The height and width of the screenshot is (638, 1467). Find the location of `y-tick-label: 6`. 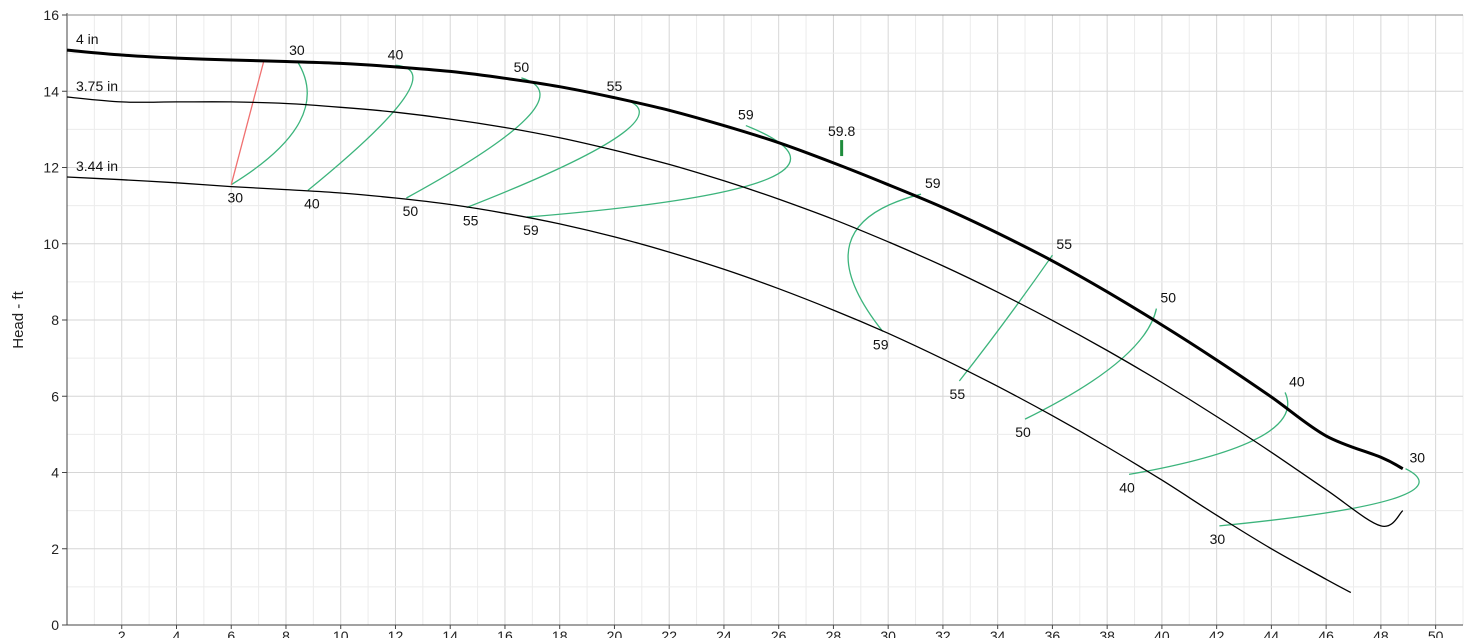

y-tick-label: 6 is located at coordinates (55, 396).